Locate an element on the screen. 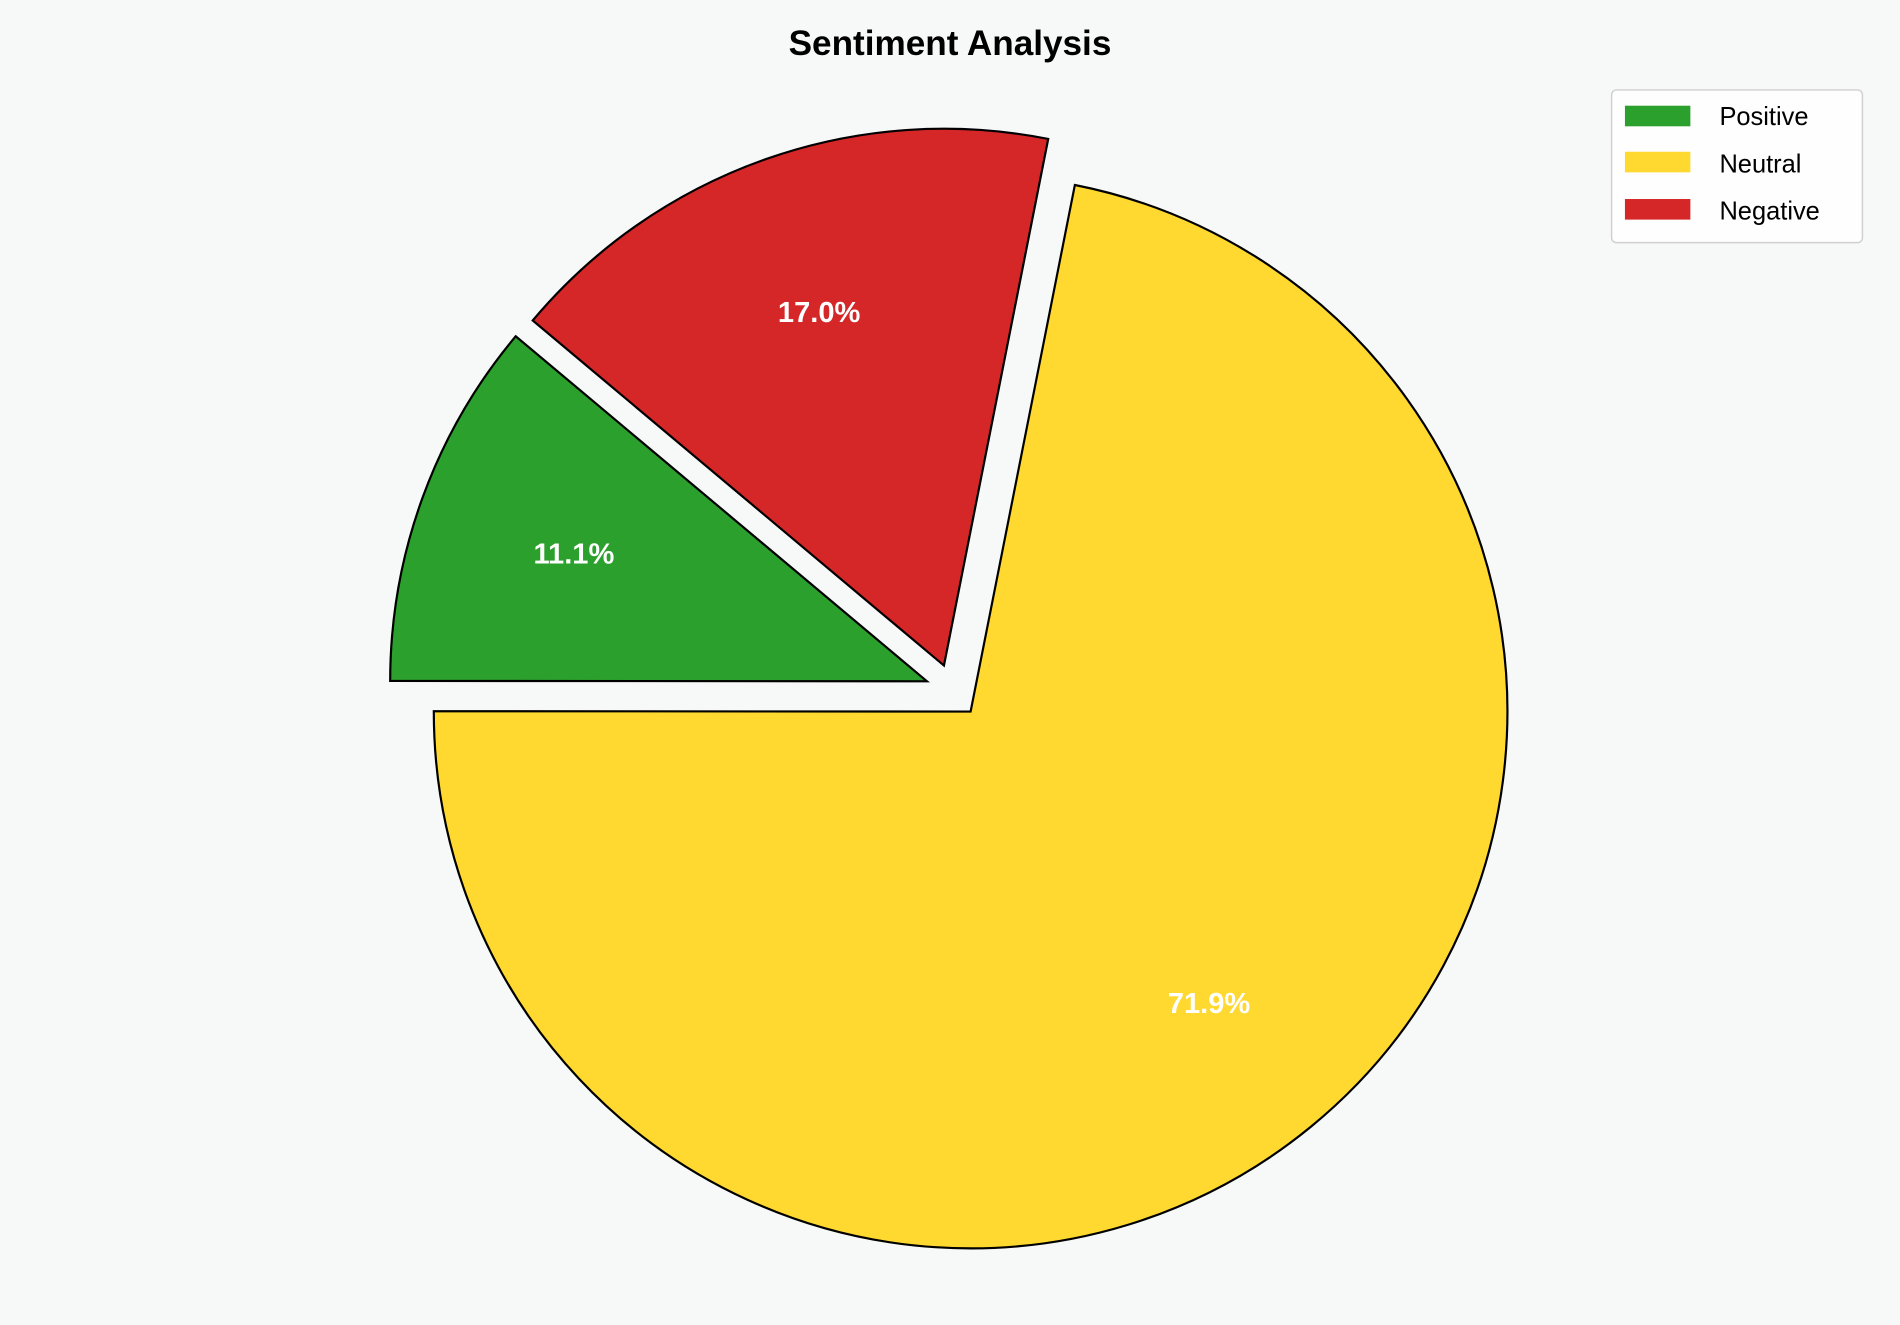 The height and width of the screenshot is (1325, 1900). legend-swatch-positive is located at coordinates (1657, 116).